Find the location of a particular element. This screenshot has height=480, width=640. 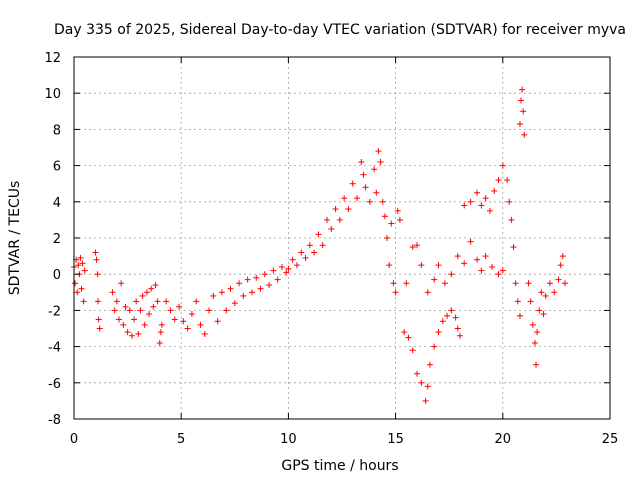

x-tick-label: 5 is located at coordinates (181, 439).